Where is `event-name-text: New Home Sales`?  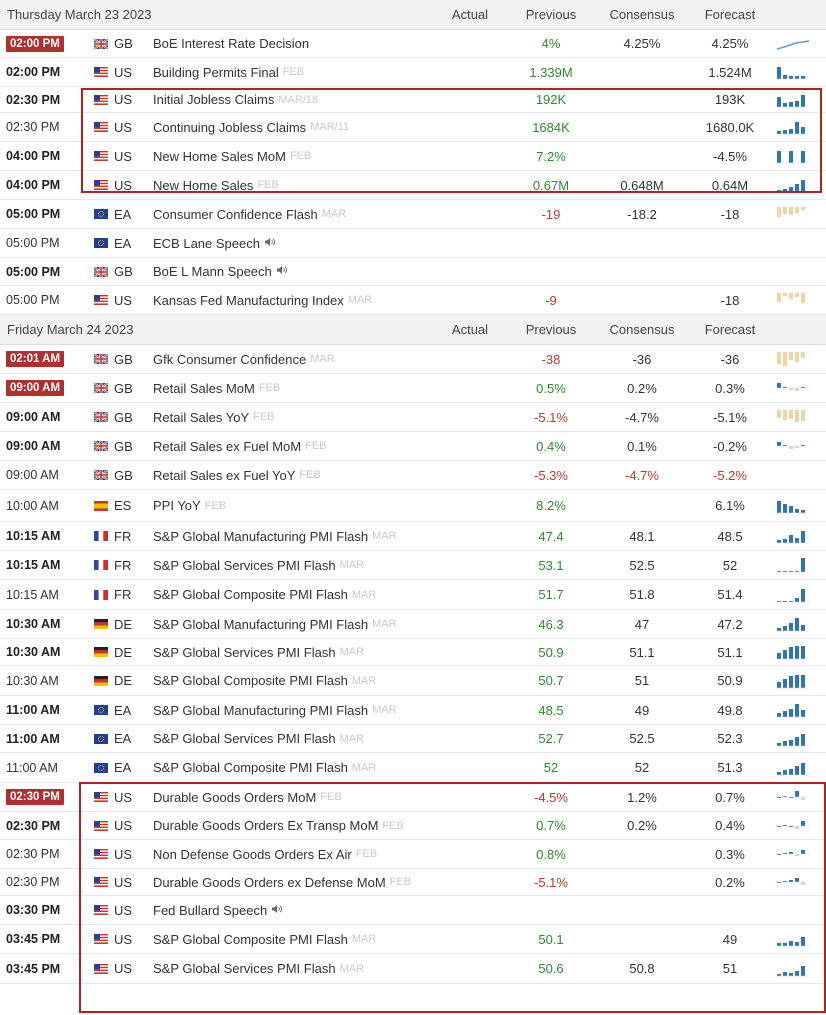 event-name-text: New Home Sales is located at coordinates (203, 185).